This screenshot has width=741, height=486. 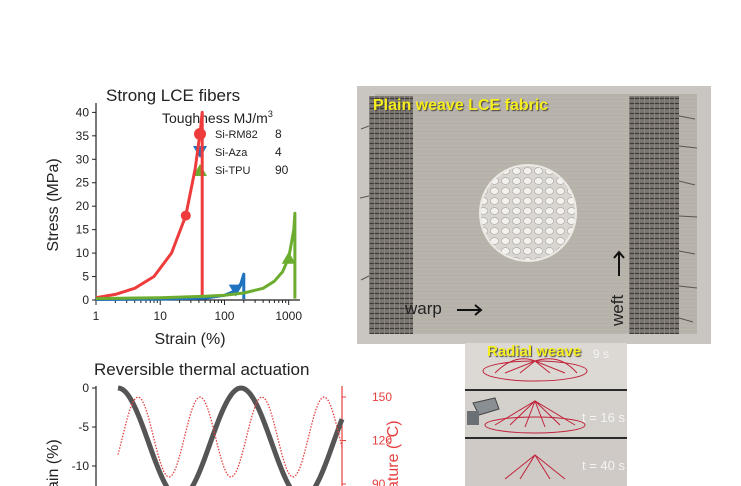 What do you see at coordinates (282, 170) in the screenshot?
I see `legend-entry-value: 90` at bounding box center [282, 170].